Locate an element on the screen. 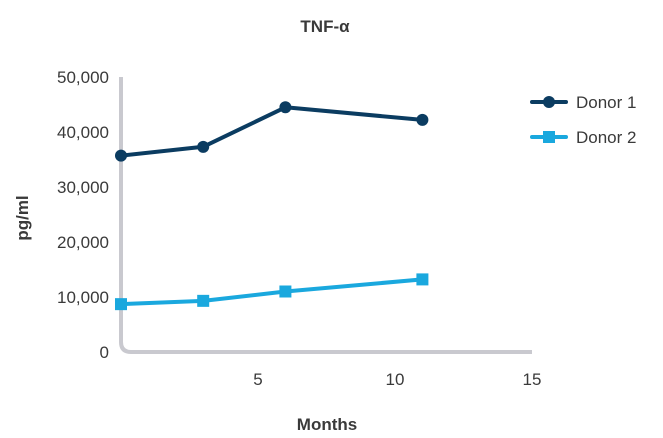 The width and height of the screenshot is (663, 438). x-tick-label: 5 is located at coordinates (257, 379).